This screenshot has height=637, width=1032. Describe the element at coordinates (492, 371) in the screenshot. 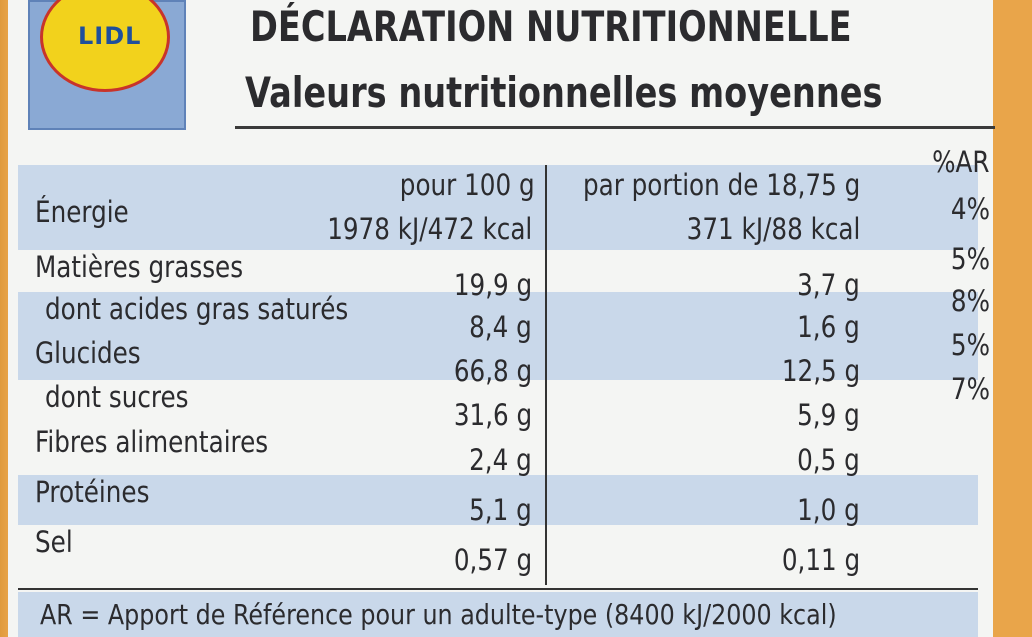

I see `value-per-100g: 66,8 g` at that location.